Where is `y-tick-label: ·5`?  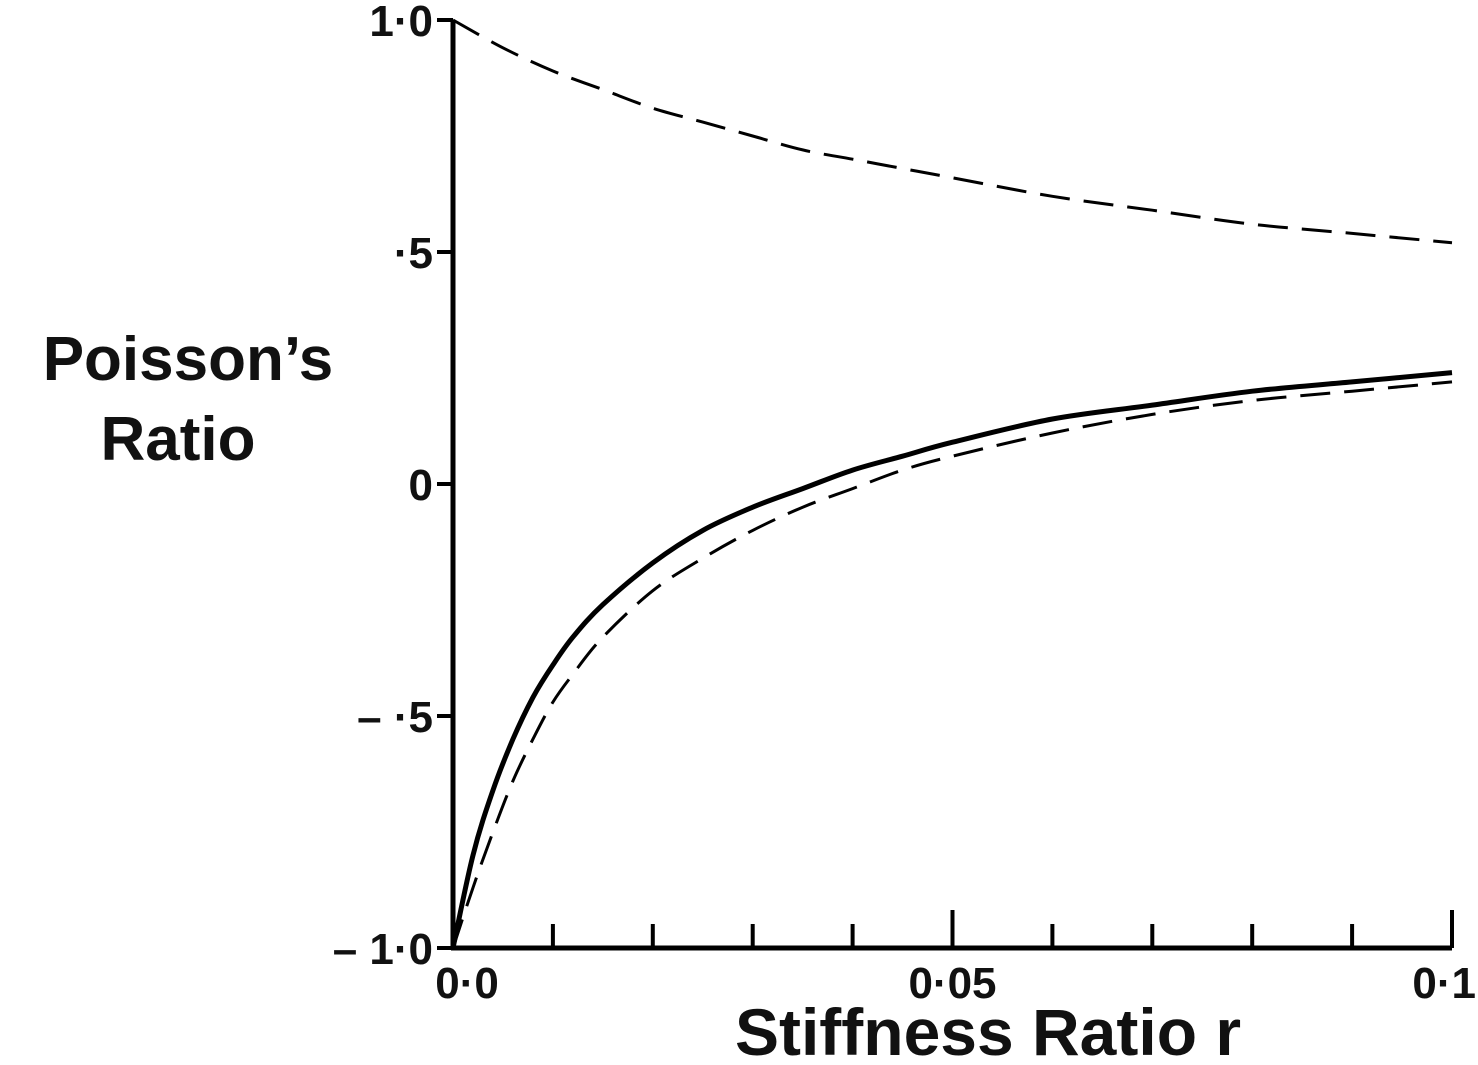 y-tick-label: ·5 is located at coordinates (413, 253).